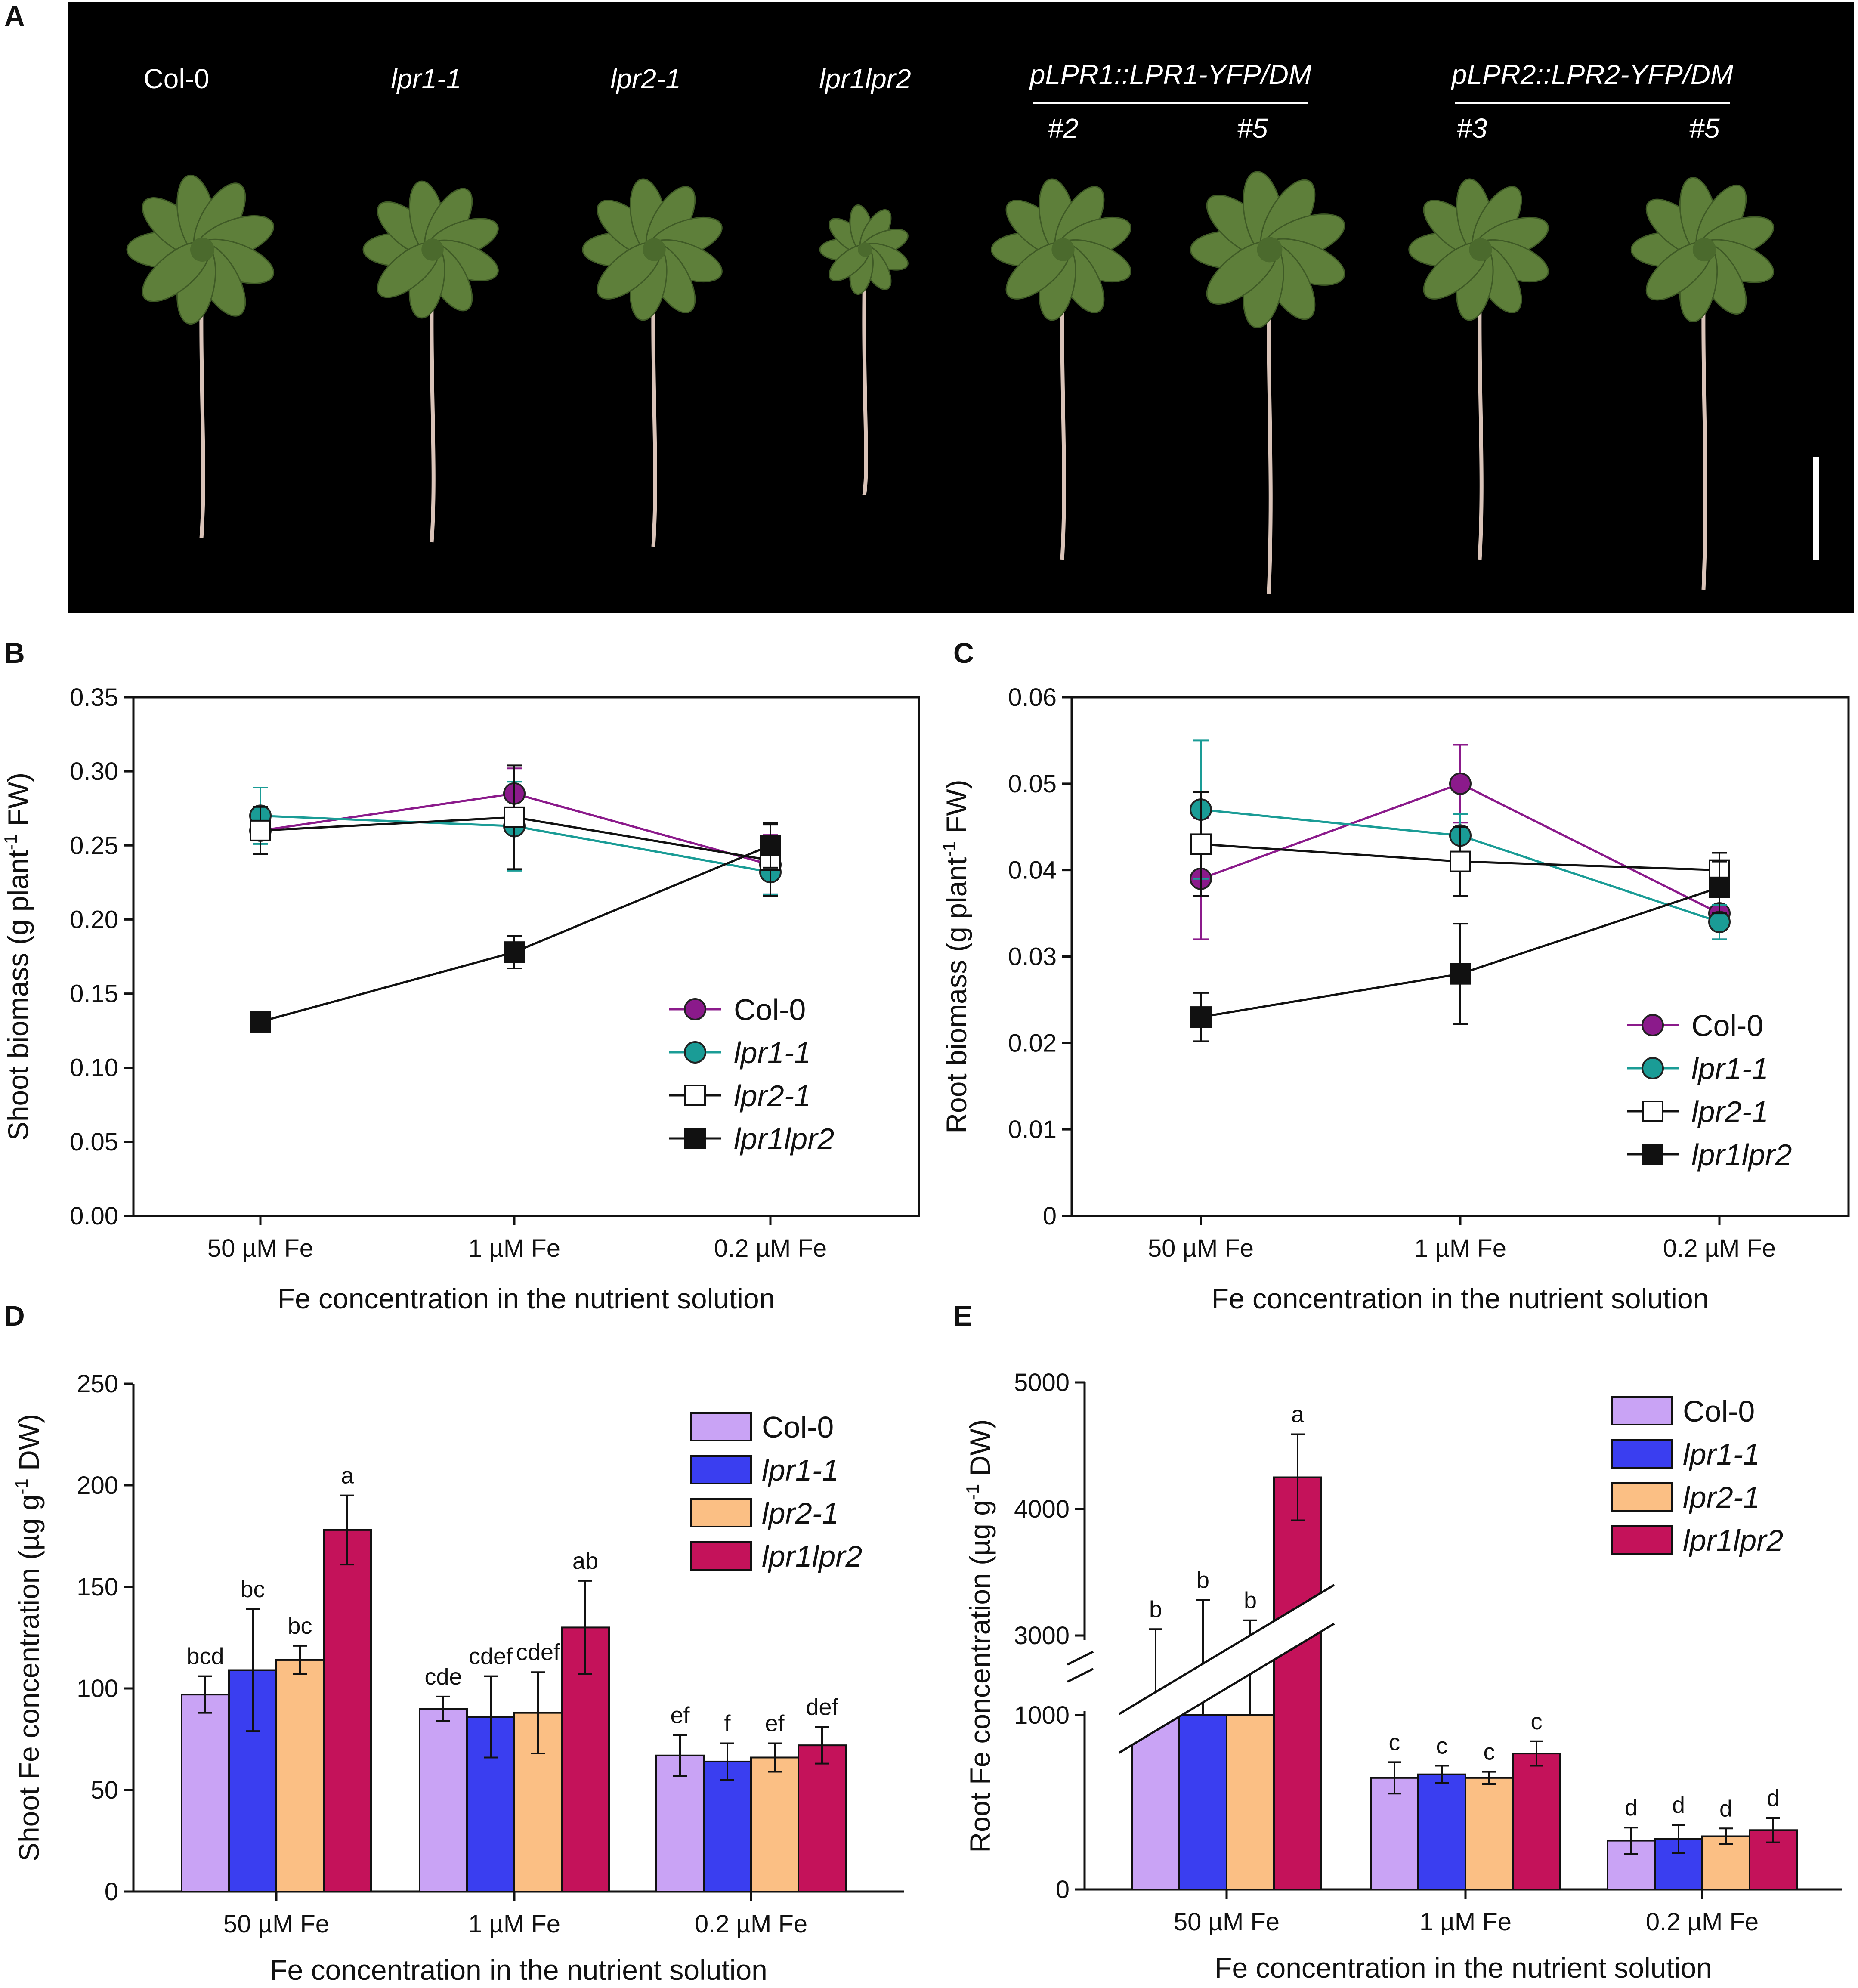  I want to click on significance-letter: bcd, so click(205, 1657).